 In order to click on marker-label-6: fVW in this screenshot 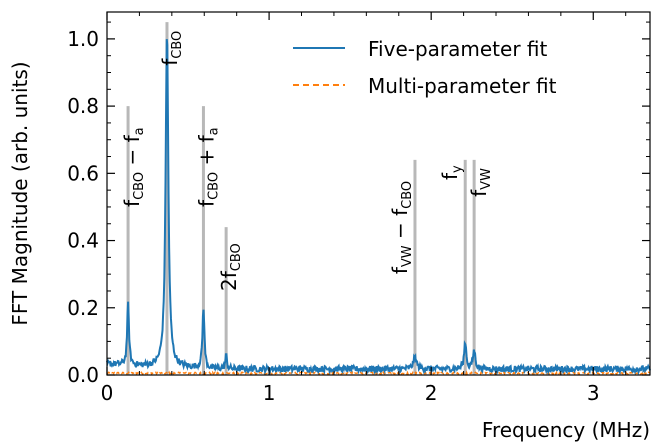, I will do `click(480, 182)`.